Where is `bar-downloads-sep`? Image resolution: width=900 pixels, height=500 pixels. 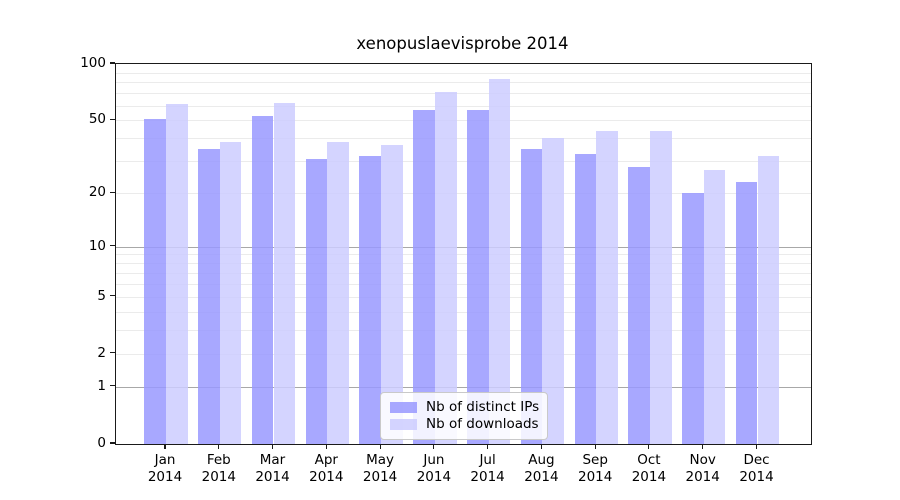 bar-downloads-sep is located at coordinates (607, 287).